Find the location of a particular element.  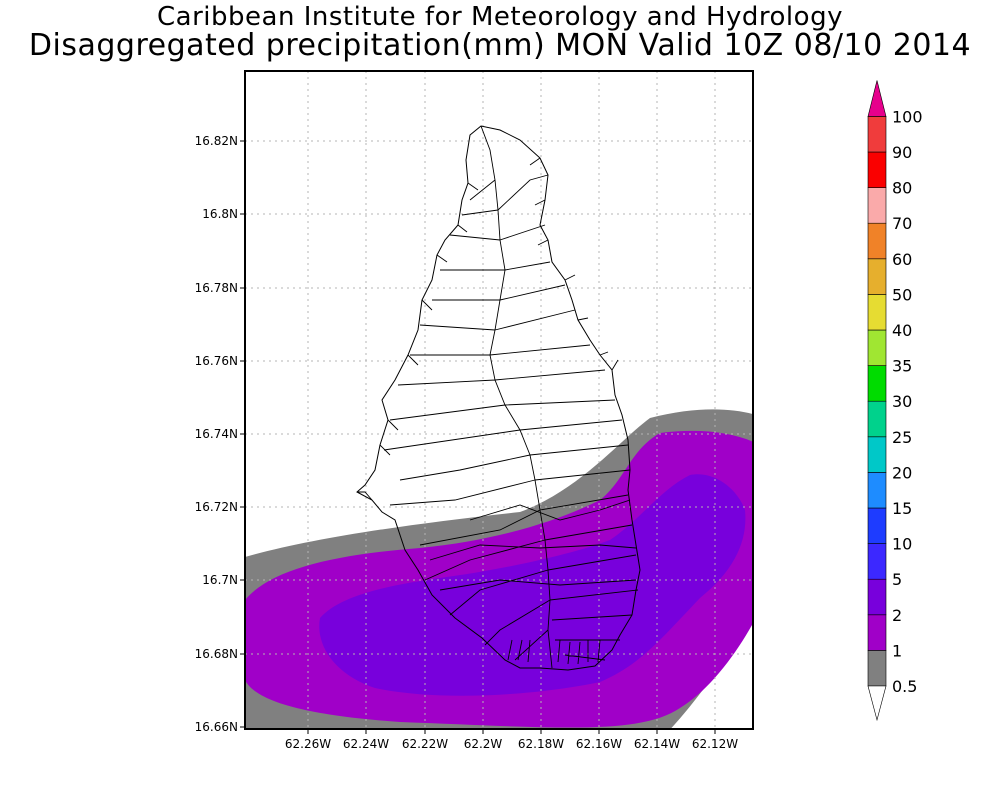

lon-tick-label: 62.24W is located at coordinates (366, 744).